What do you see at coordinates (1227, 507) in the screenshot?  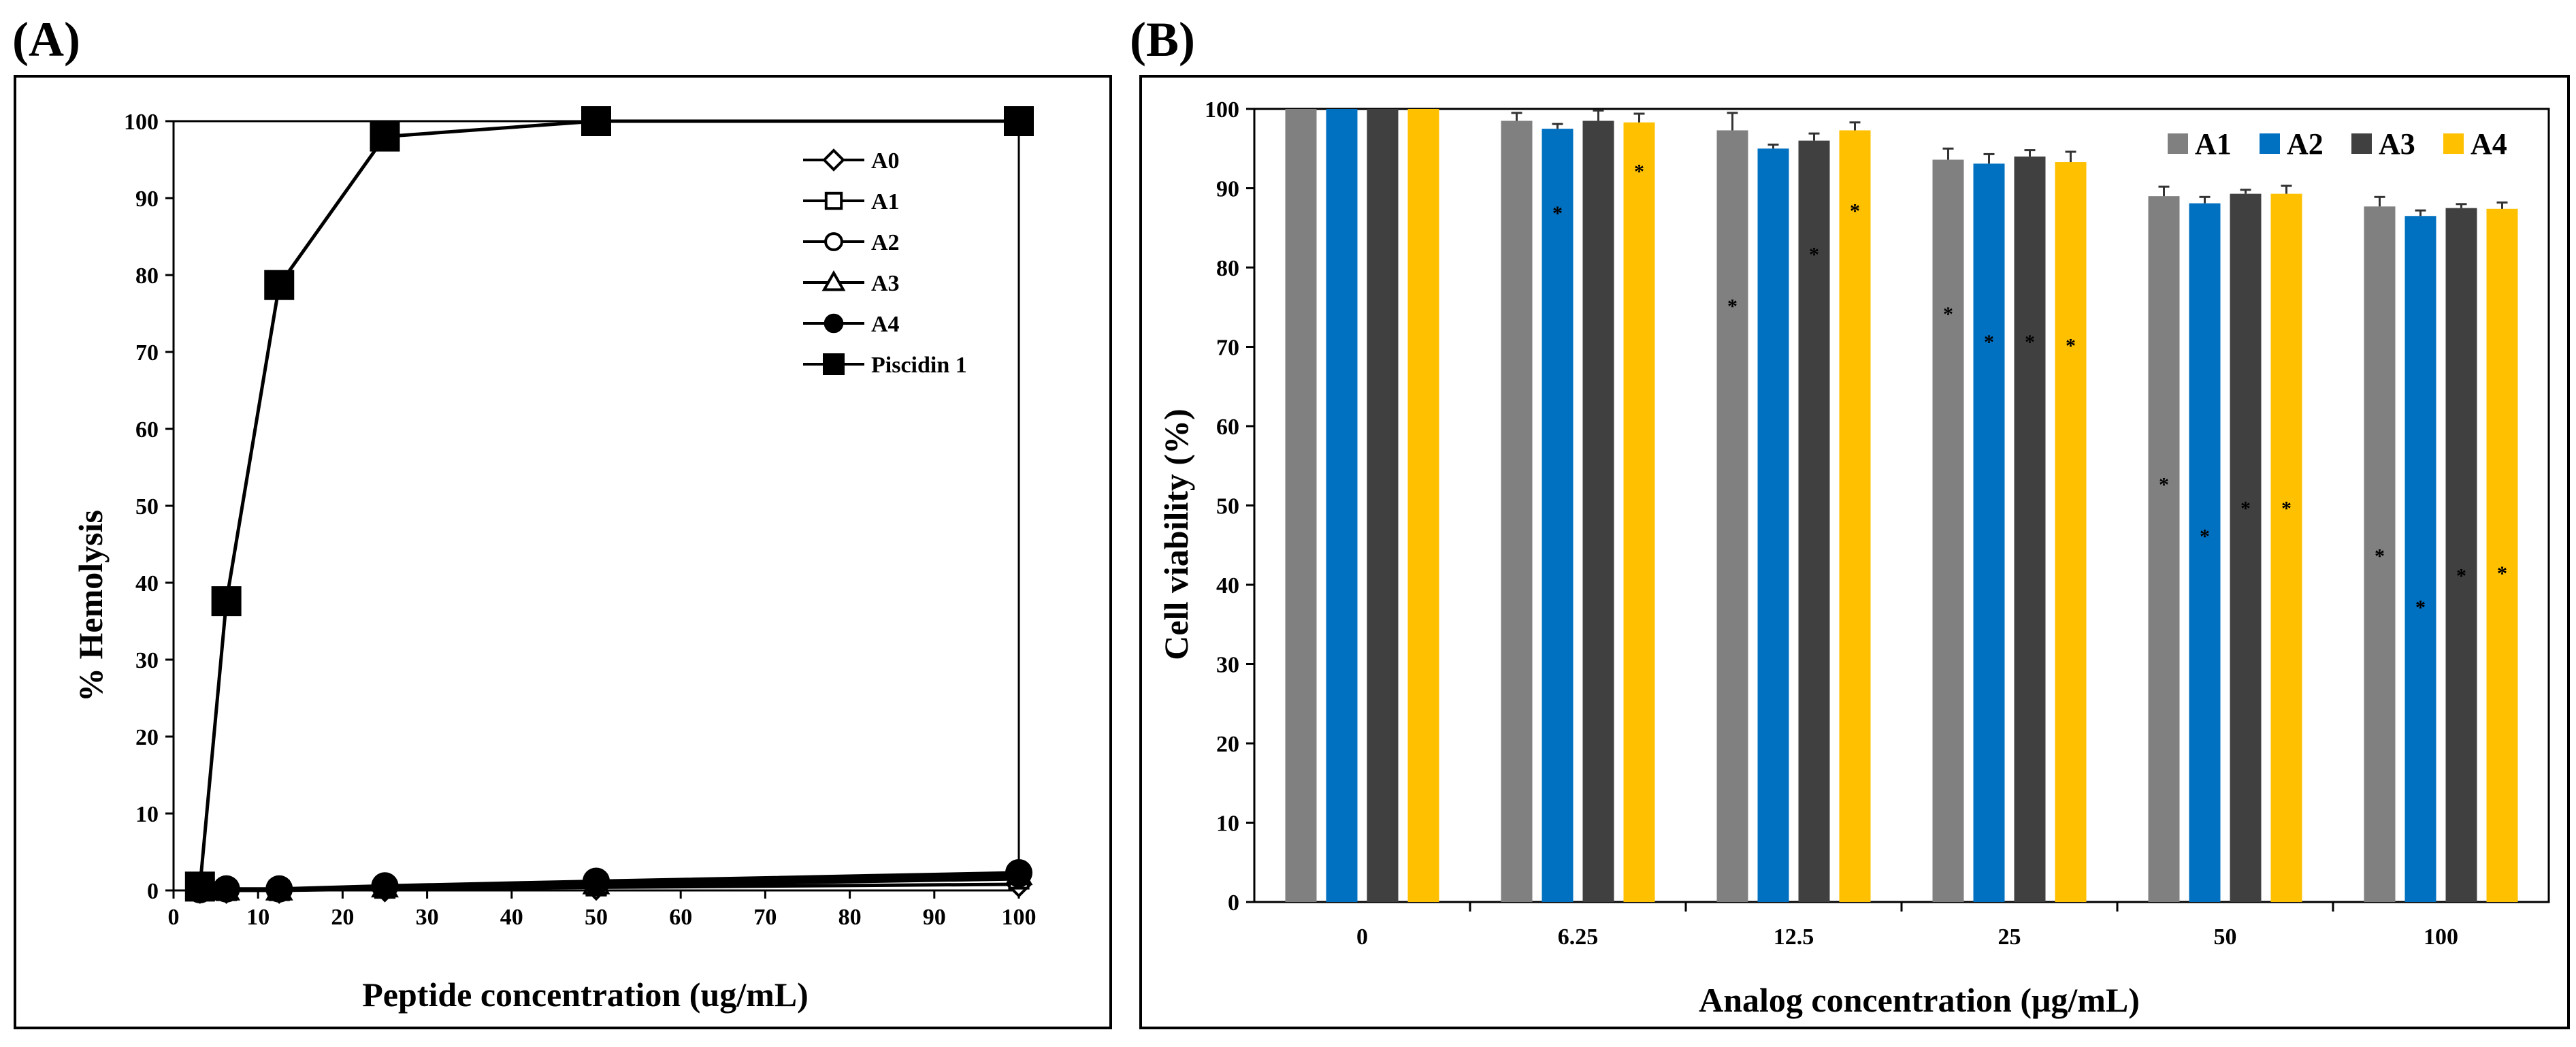 I see `y-tick-label: 50` at bounding box center [1227, 507].